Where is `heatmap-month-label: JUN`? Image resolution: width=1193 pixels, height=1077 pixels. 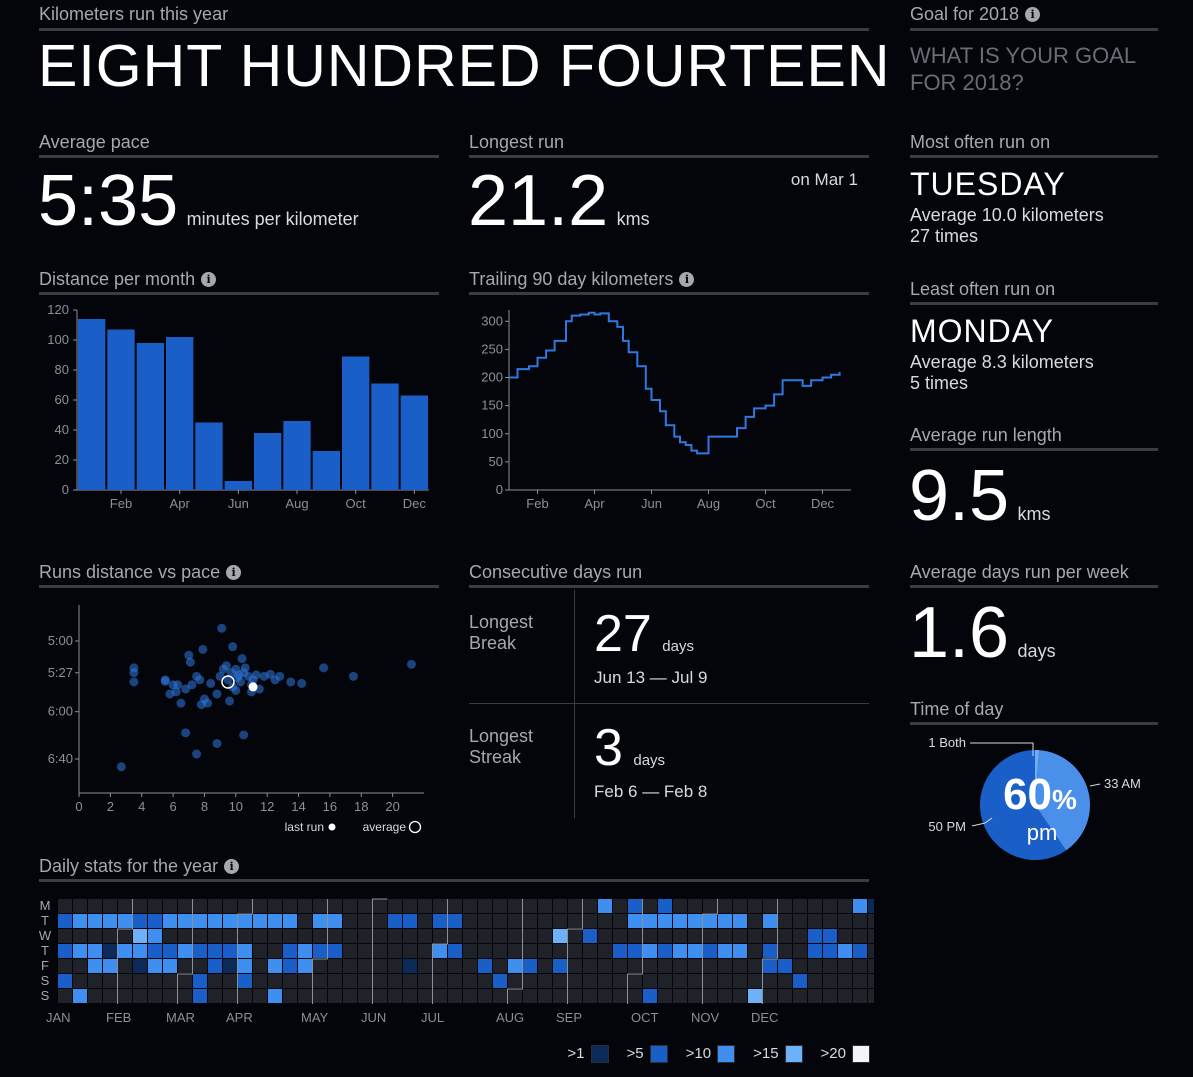
heatmap-month-label: JUN is located at coordinates (373, 1017).